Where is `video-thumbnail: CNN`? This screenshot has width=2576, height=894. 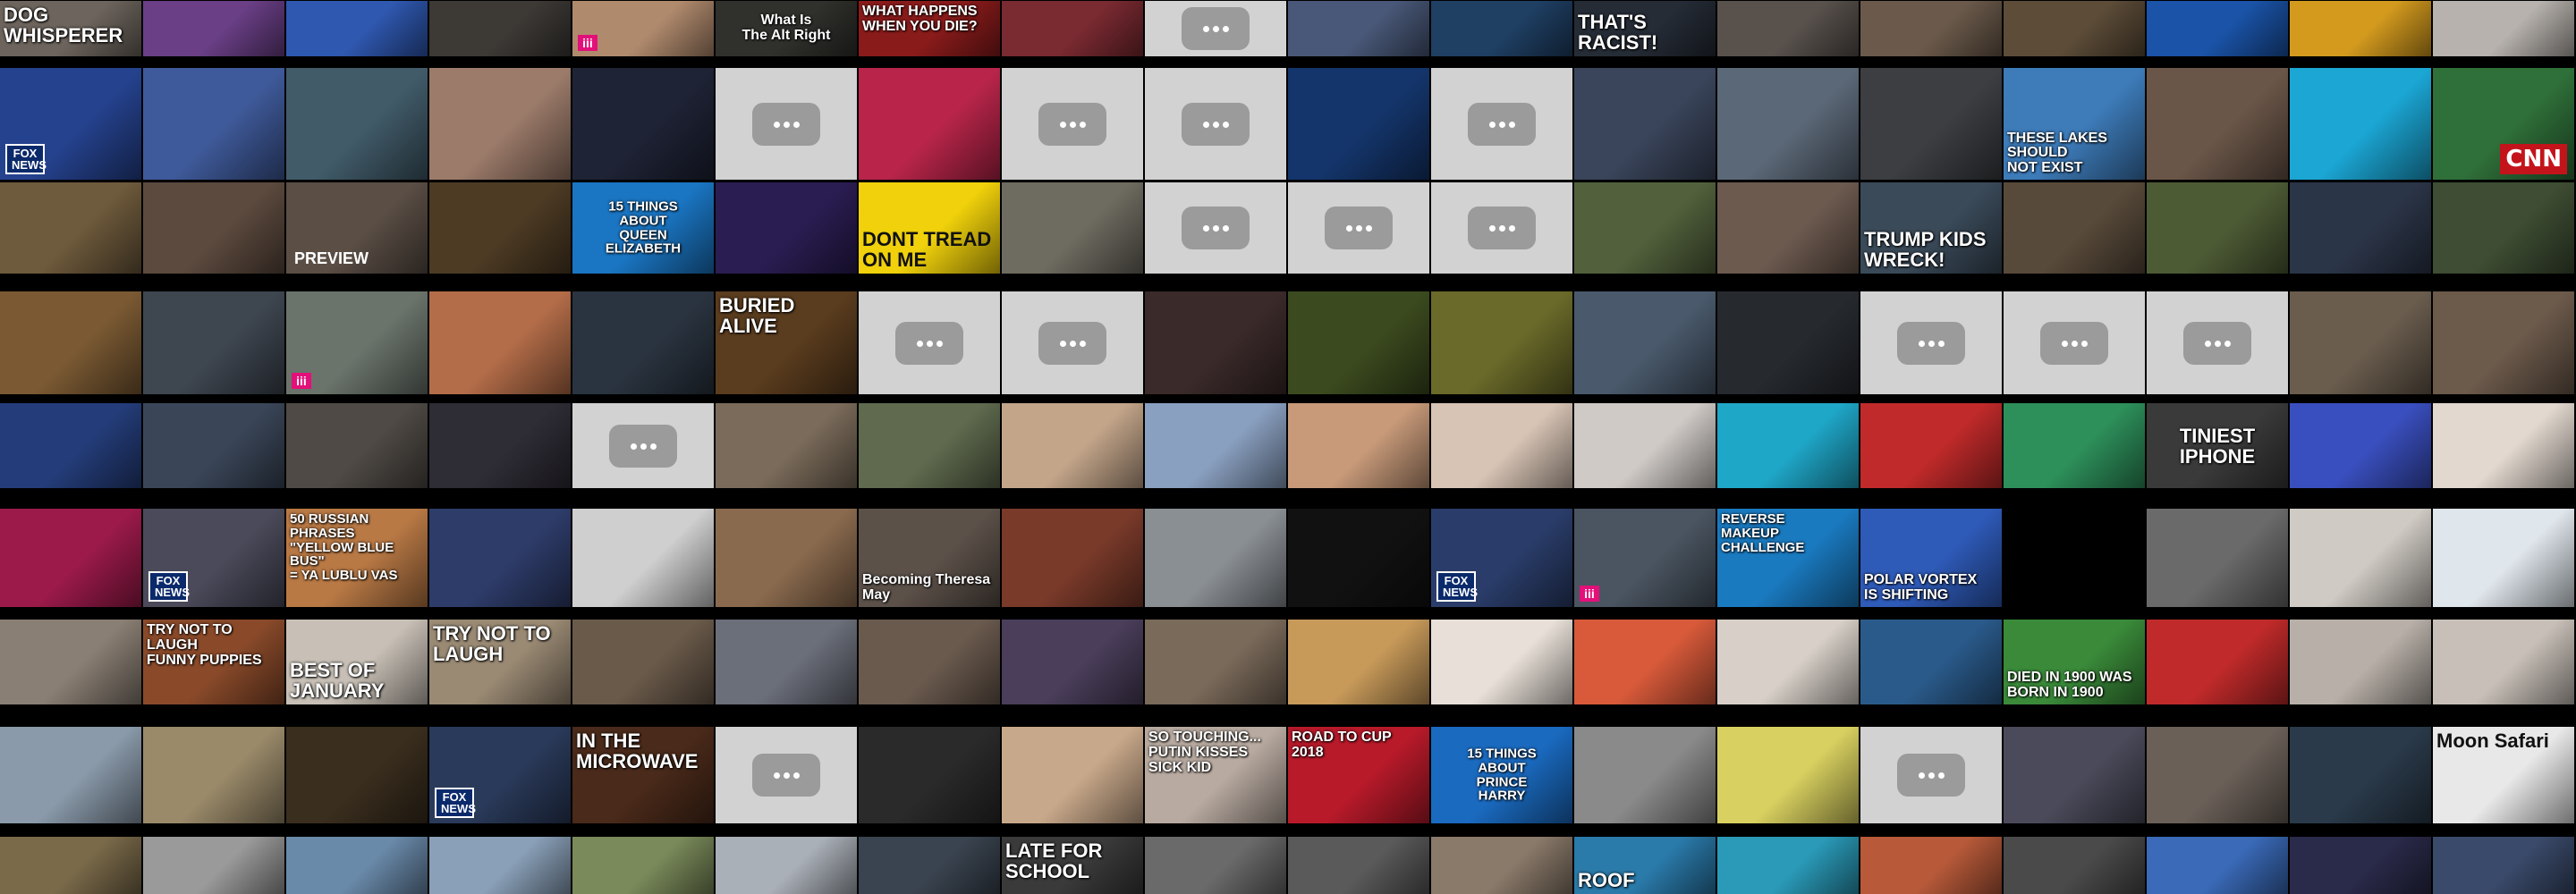 video-thumbnail: CNN is located at coordinates (2503, 124).